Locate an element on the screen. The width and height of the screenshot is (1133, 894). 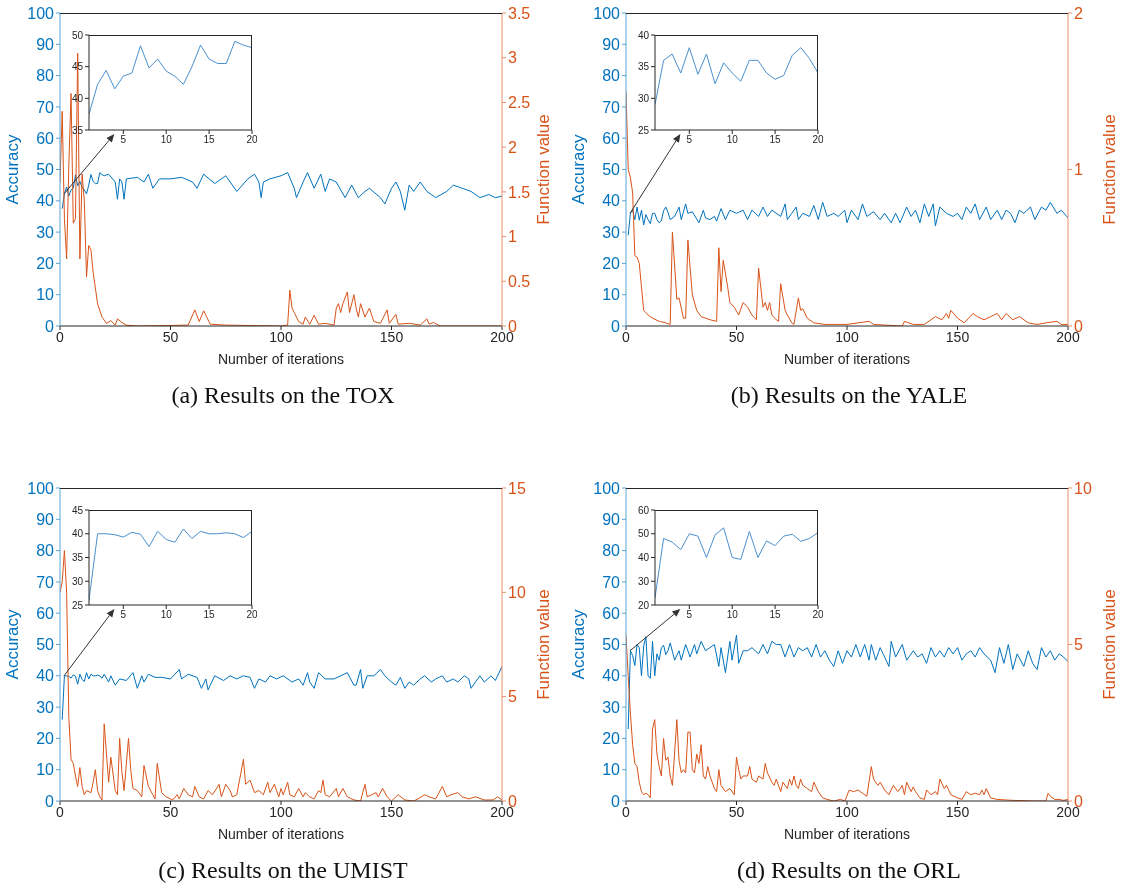
y2-tick-label: 15 is located at coordinates (517, 488).